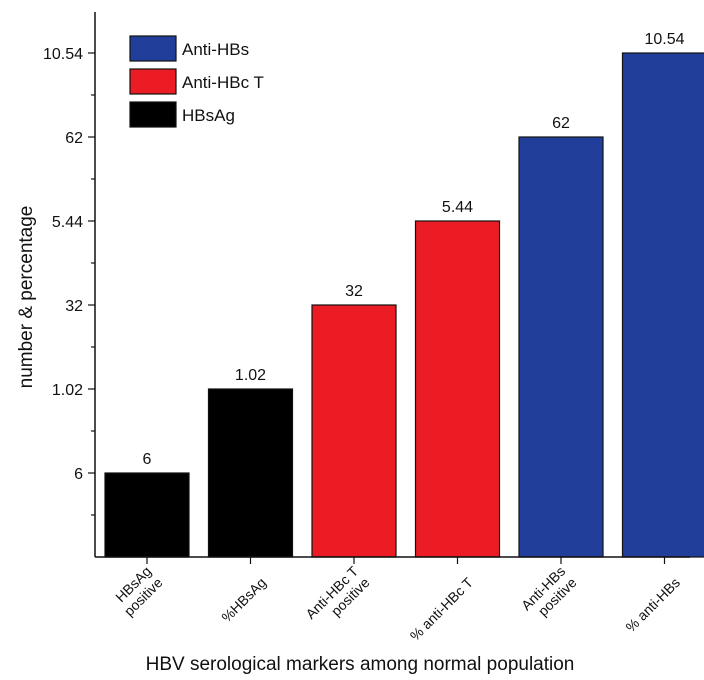  I want to click on legend: Anti-HBs Anti-HBc T HBsAg, so click(196, 81).